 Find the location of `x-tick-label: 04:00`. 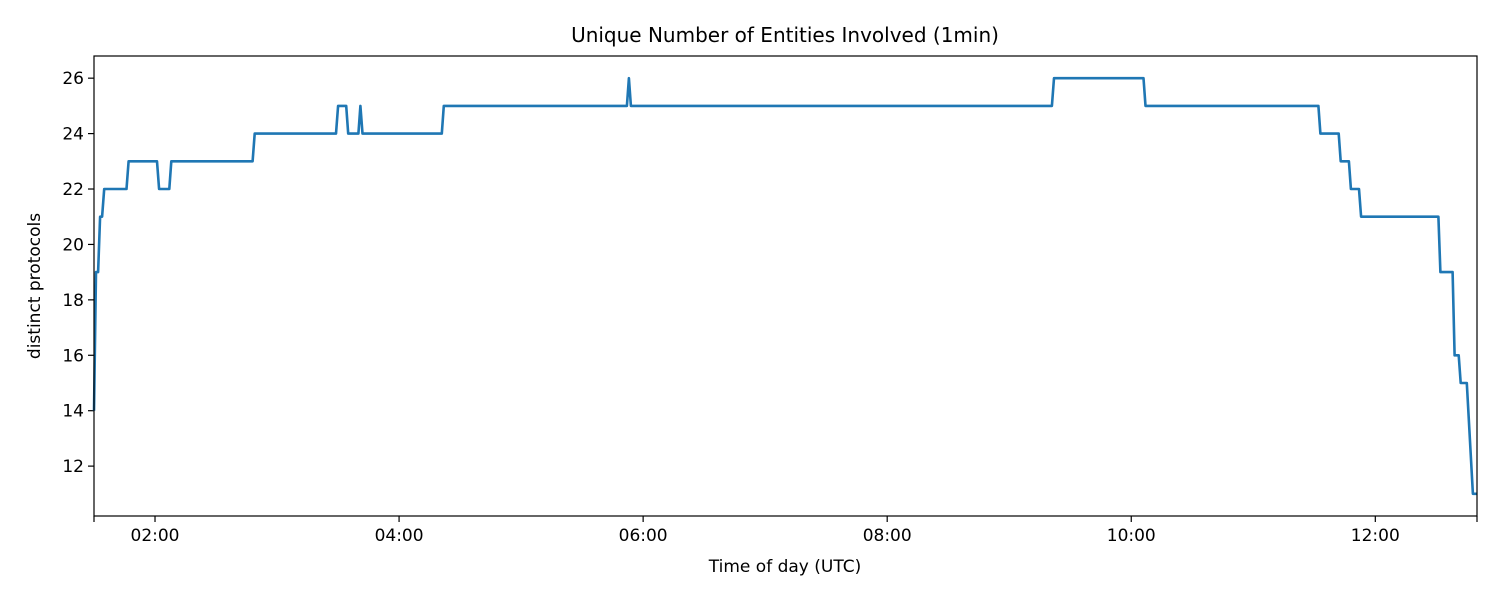

x-tick-label: 04:00 is located at coordinates (399, 536).